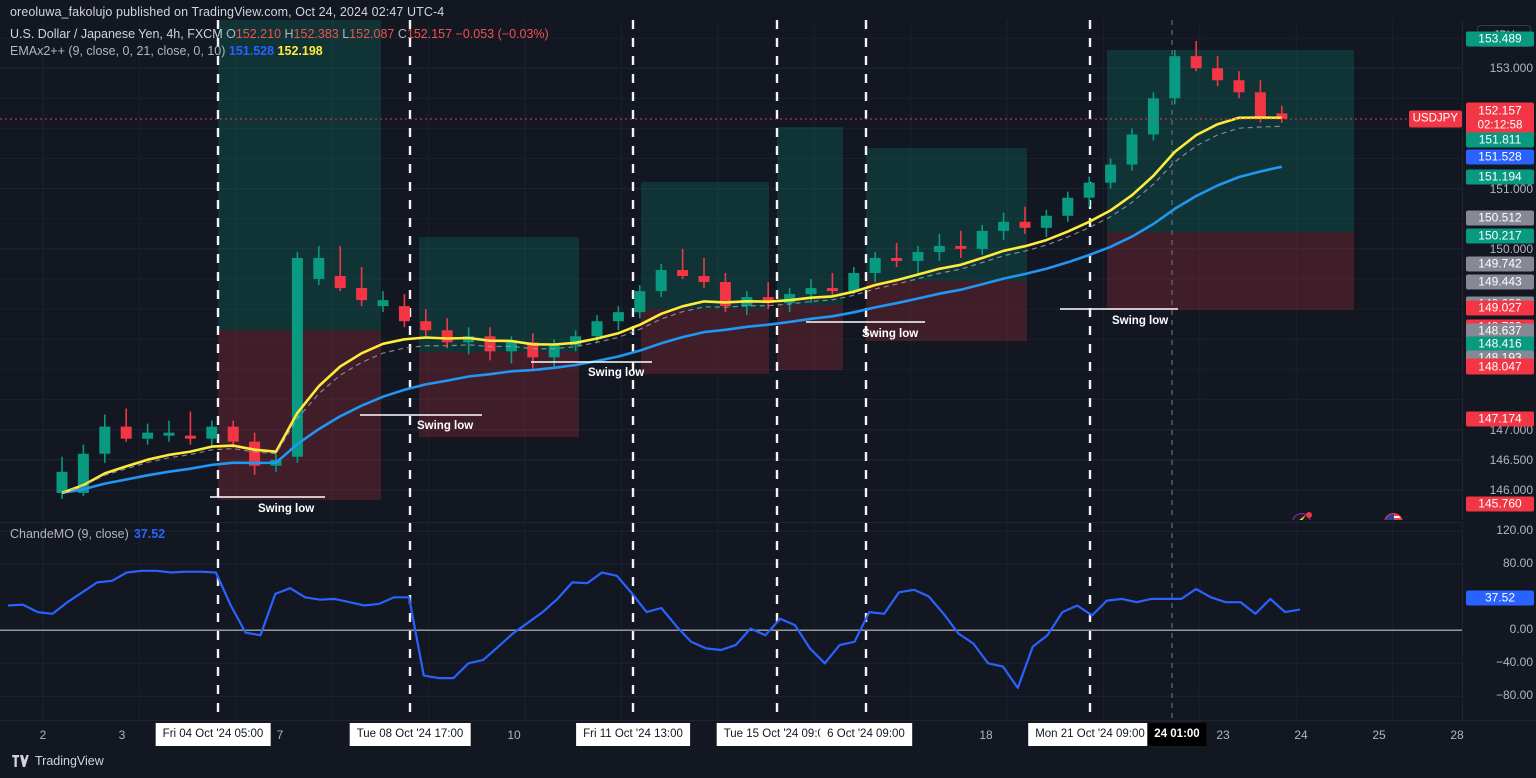  Describe the element at coordinates (1500, 419) in the screenshot. I see `price-level-tag: 147.174` at that location.